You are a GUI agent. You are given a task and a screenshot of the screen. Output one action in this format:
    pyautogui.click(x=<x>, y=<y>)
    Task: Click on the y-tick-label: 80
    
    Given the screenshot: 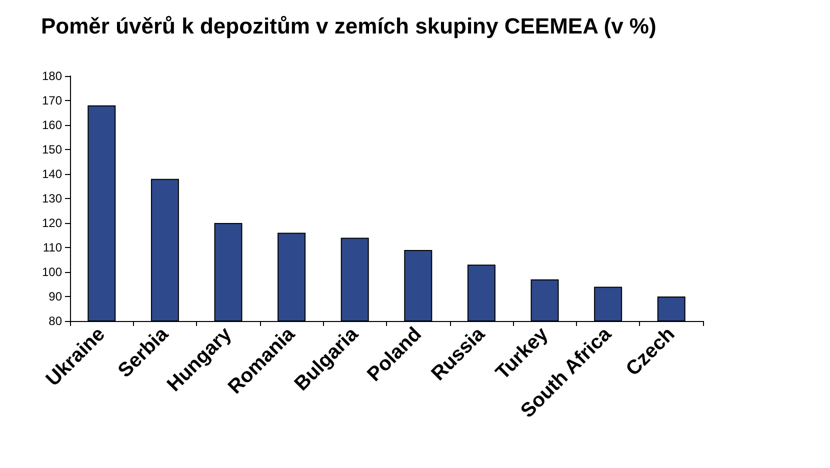 What is the action you would take?
    pyautogui.click(x=55, y=321)
    